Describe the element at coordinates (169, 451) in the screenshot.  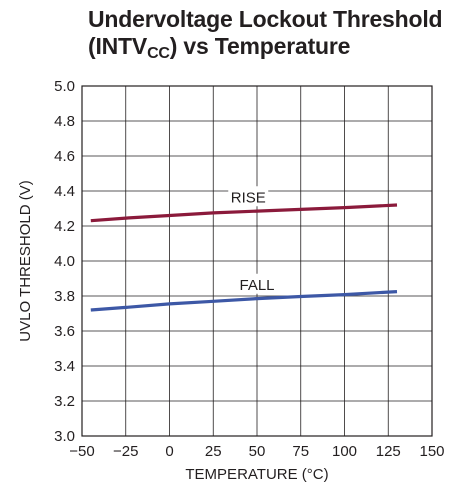
I see `x-tick-label: 0` at that location.